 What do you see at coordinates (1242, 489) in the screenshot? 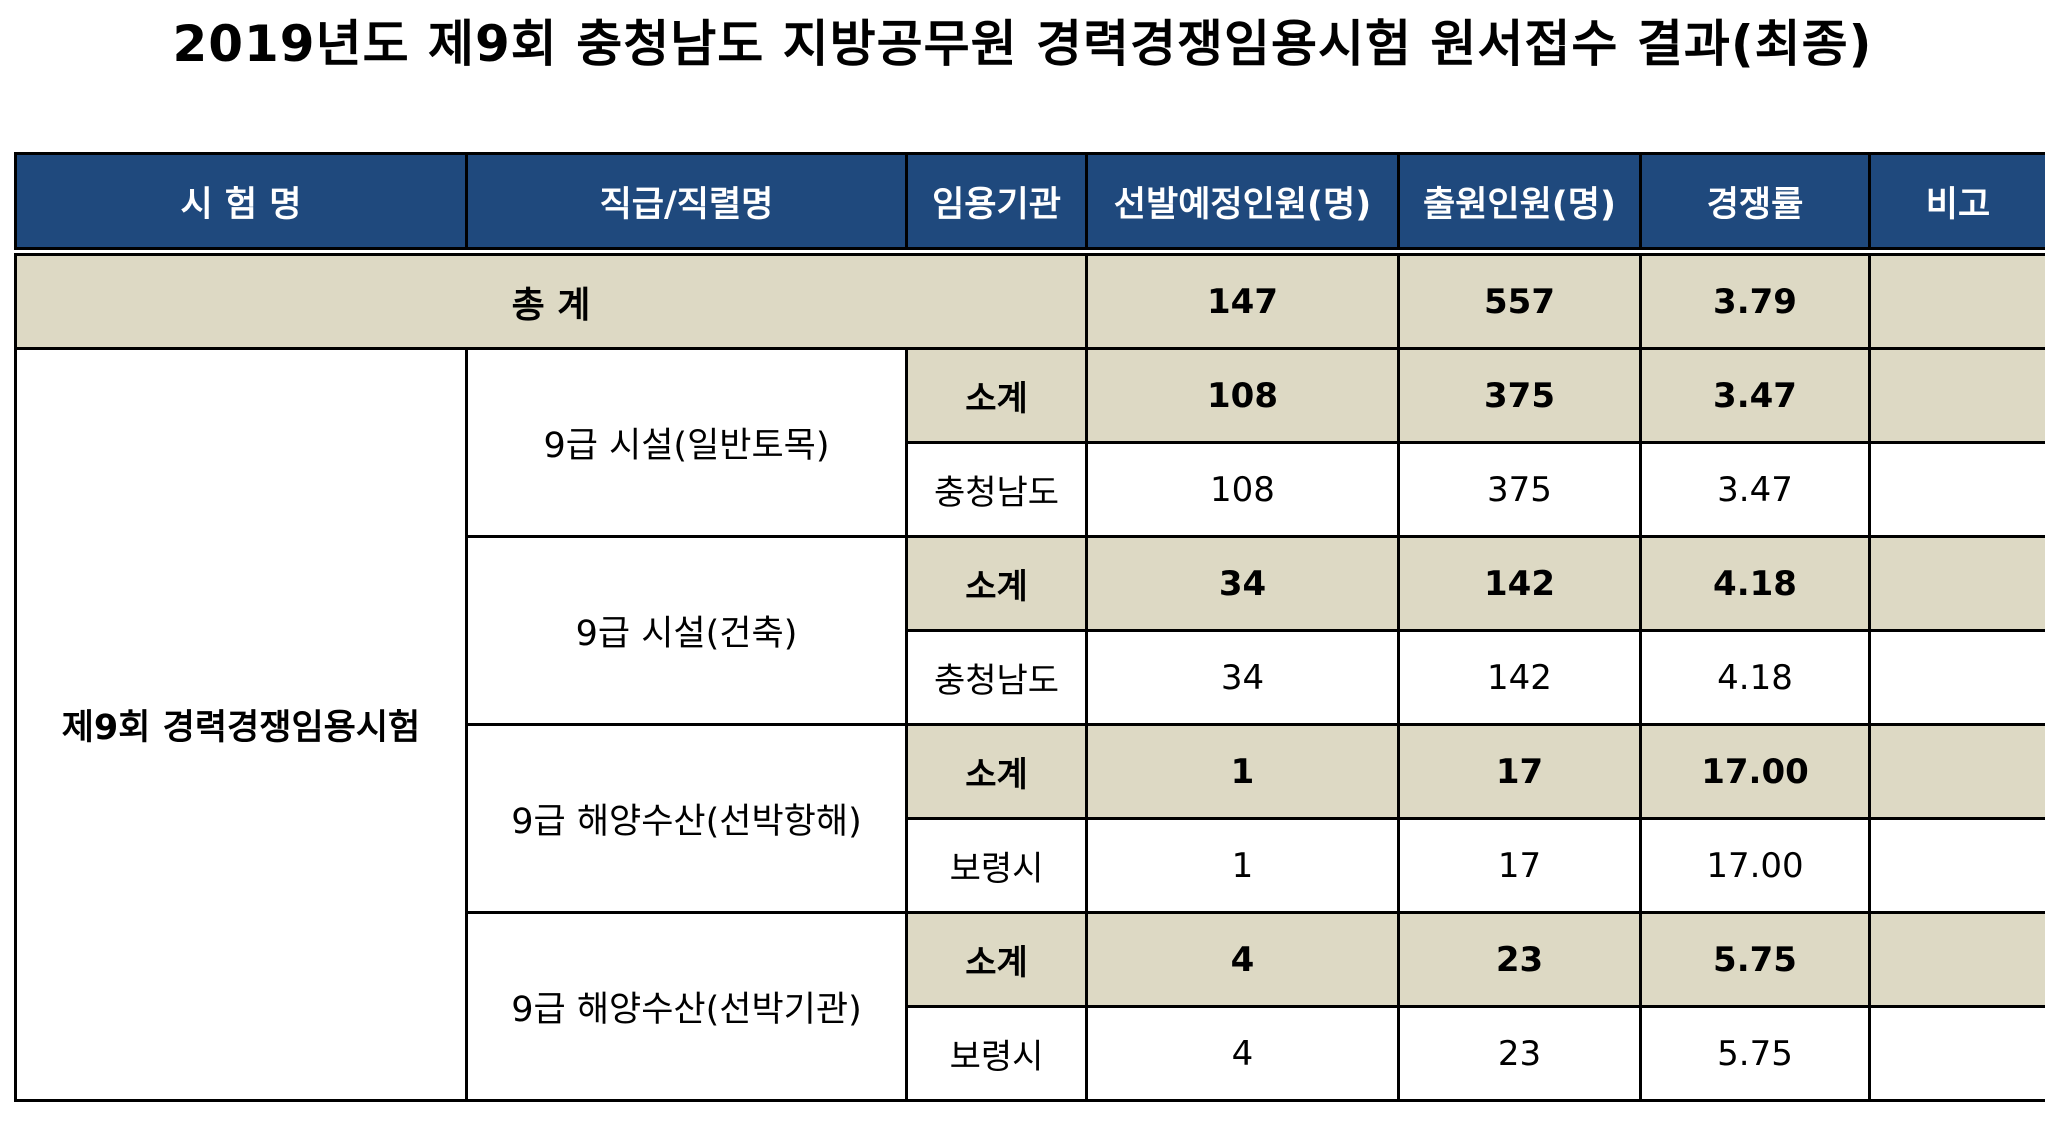
I see `planned-cell: 108` at bounding box center [1242, 489].